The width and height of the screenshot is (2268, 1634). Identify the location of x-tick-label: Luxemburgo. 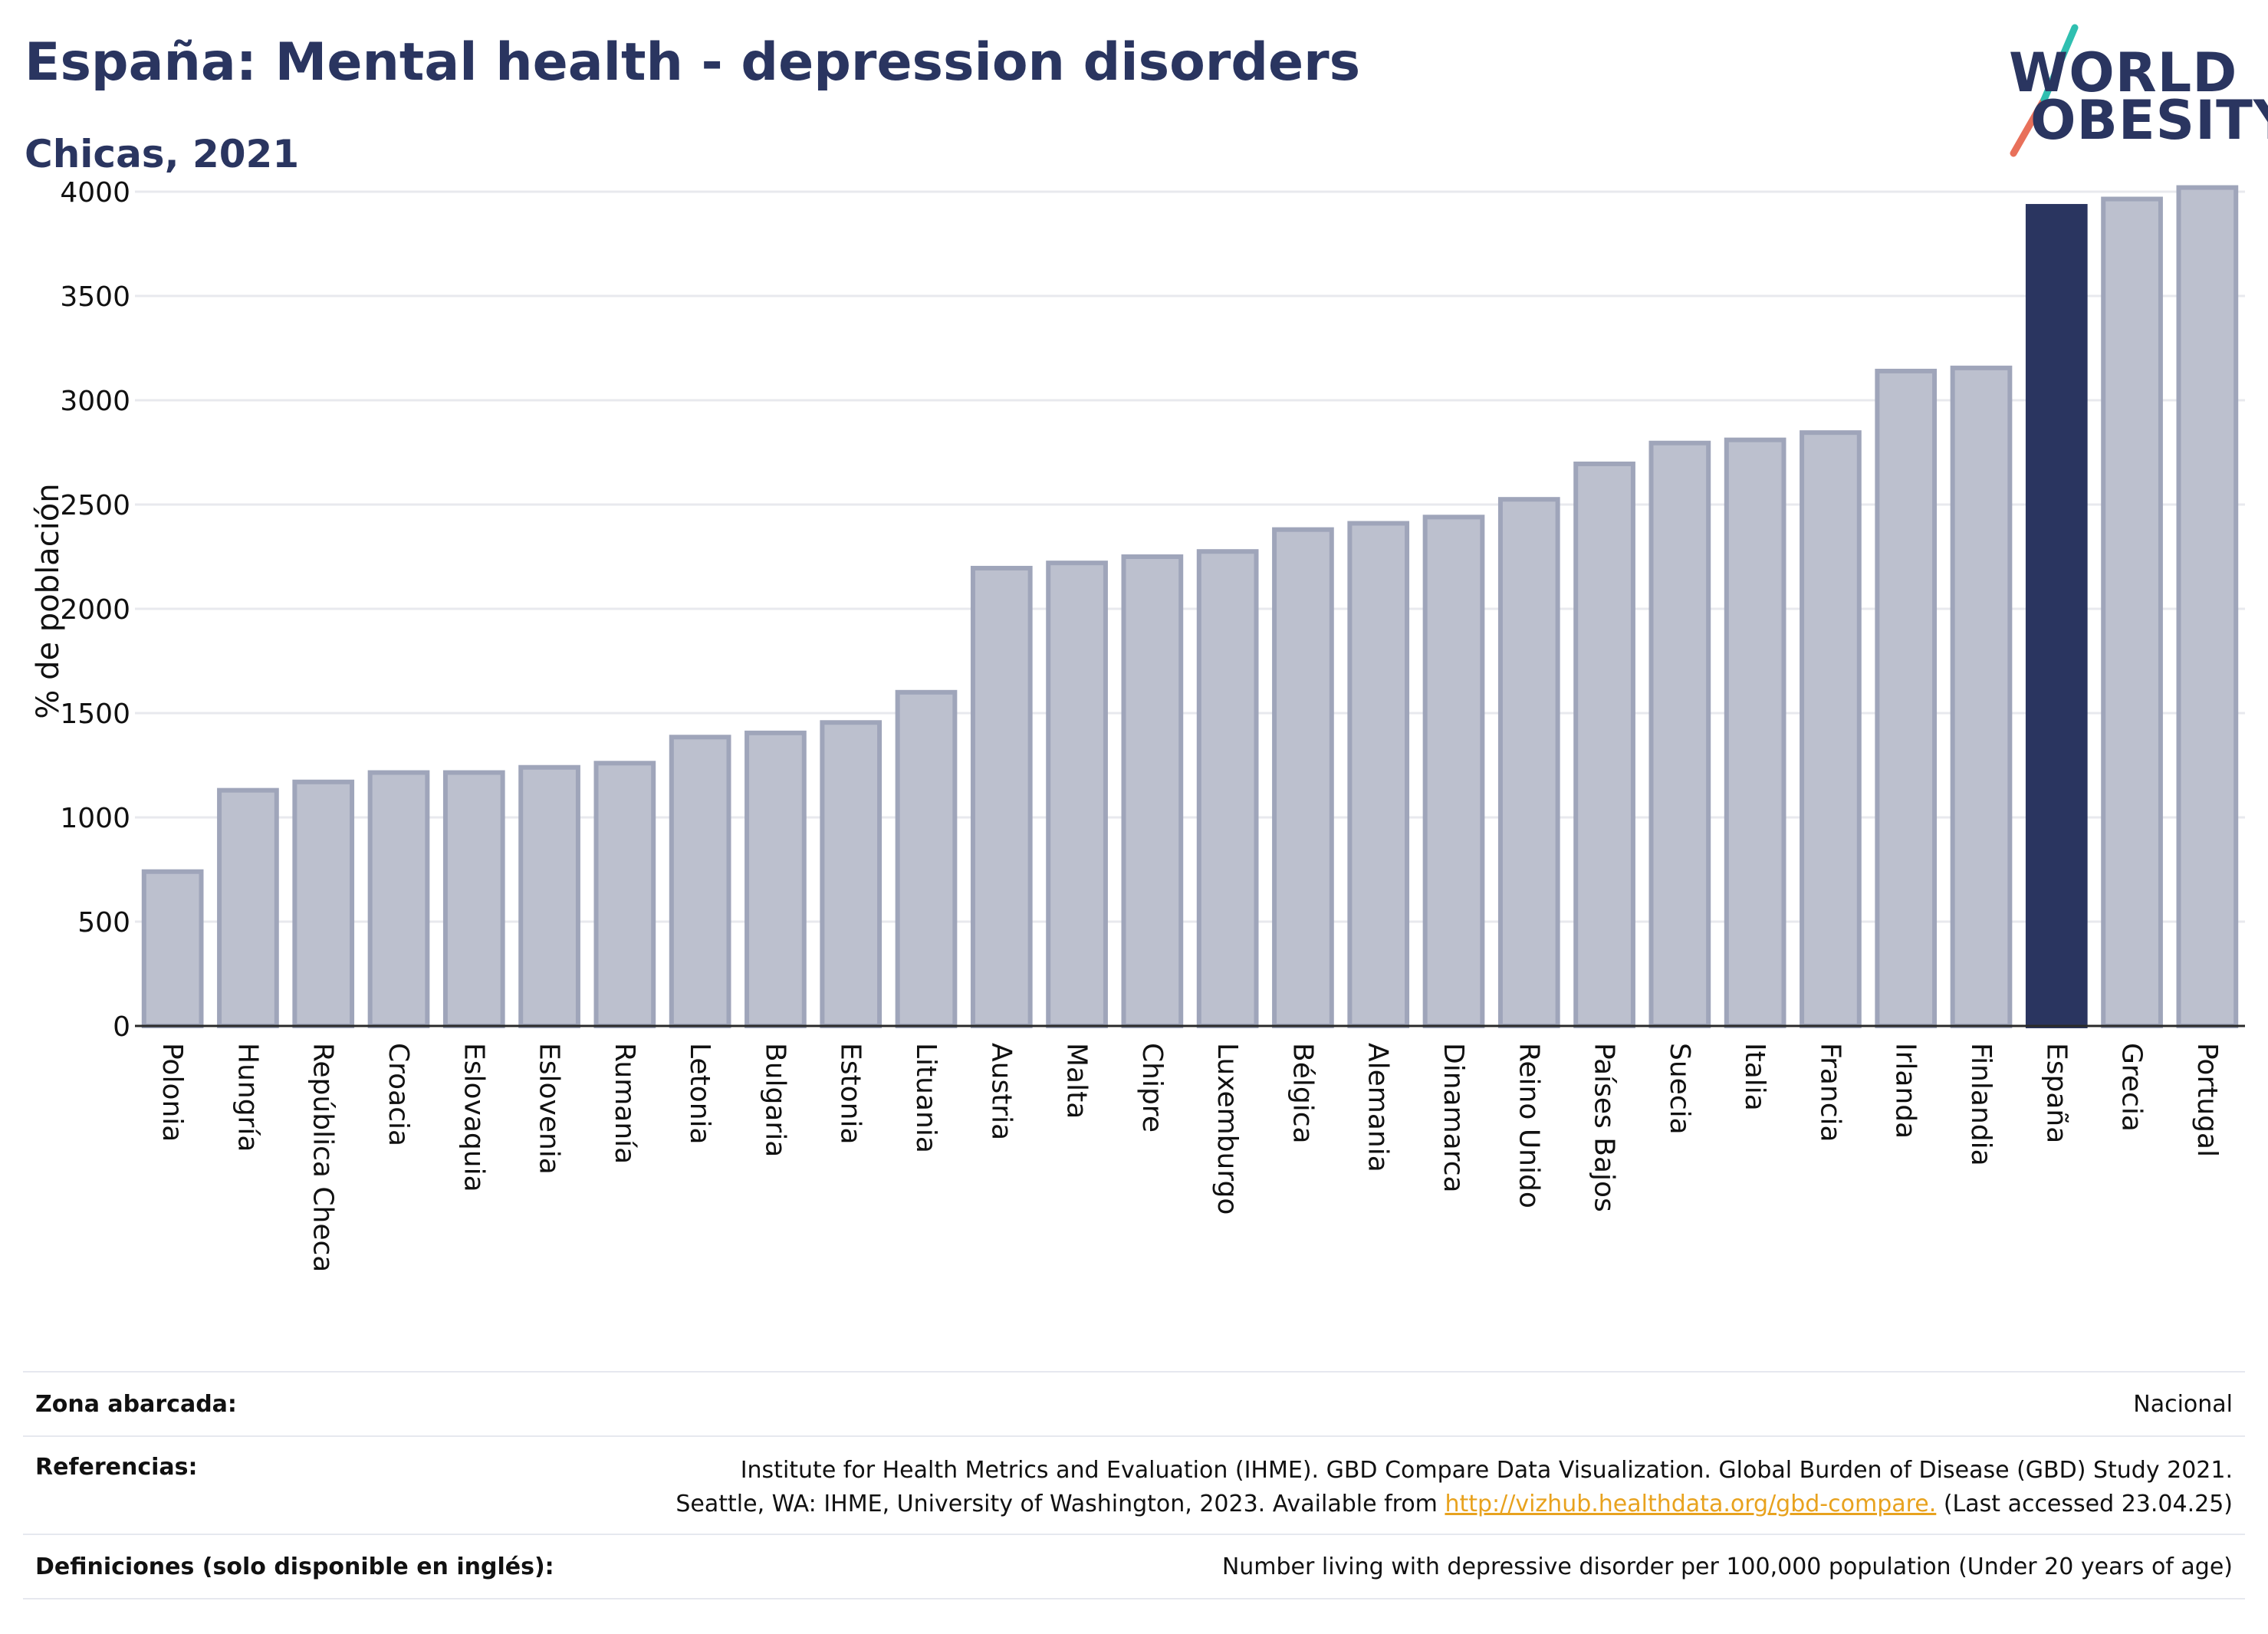
(1227, 1129).